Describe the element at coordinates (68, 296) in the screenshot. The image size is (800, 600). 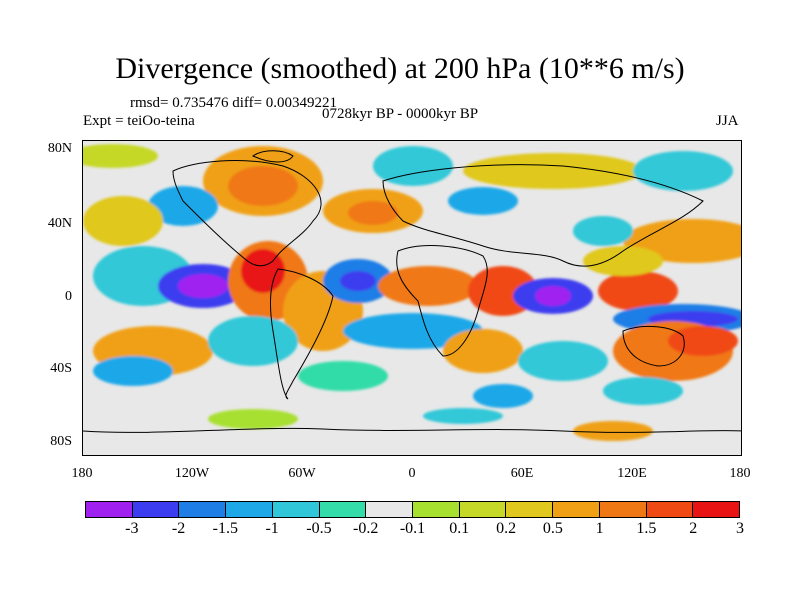
I see `y-tick-label: 0` at that location.